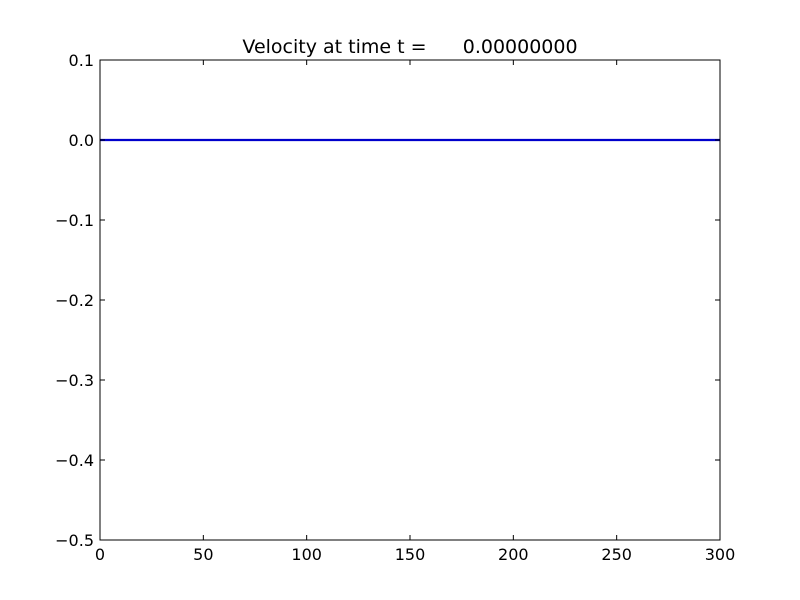 The height and width of the screenshot is (600, 800). Describe the element at coordinates (74, 380) in the screenshot. I see `y-tick-label: −0.3` at that location.